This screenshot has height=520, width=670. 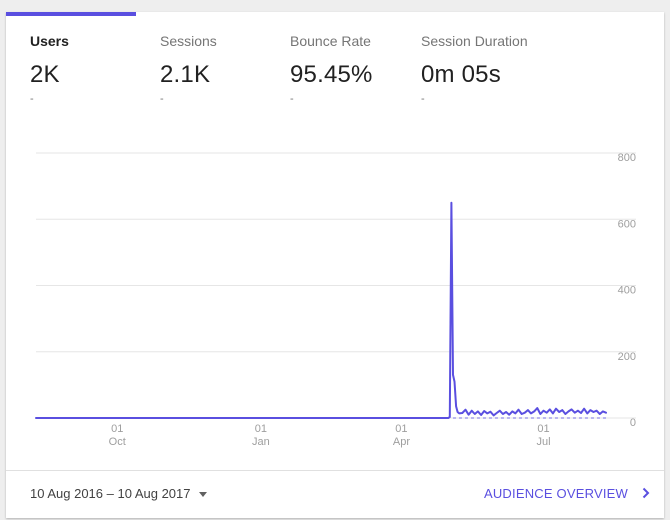 What do you see at coordinates (202, 495) in the screenshot?
I see `caret-down-icon` at bounding box center [202, 495].